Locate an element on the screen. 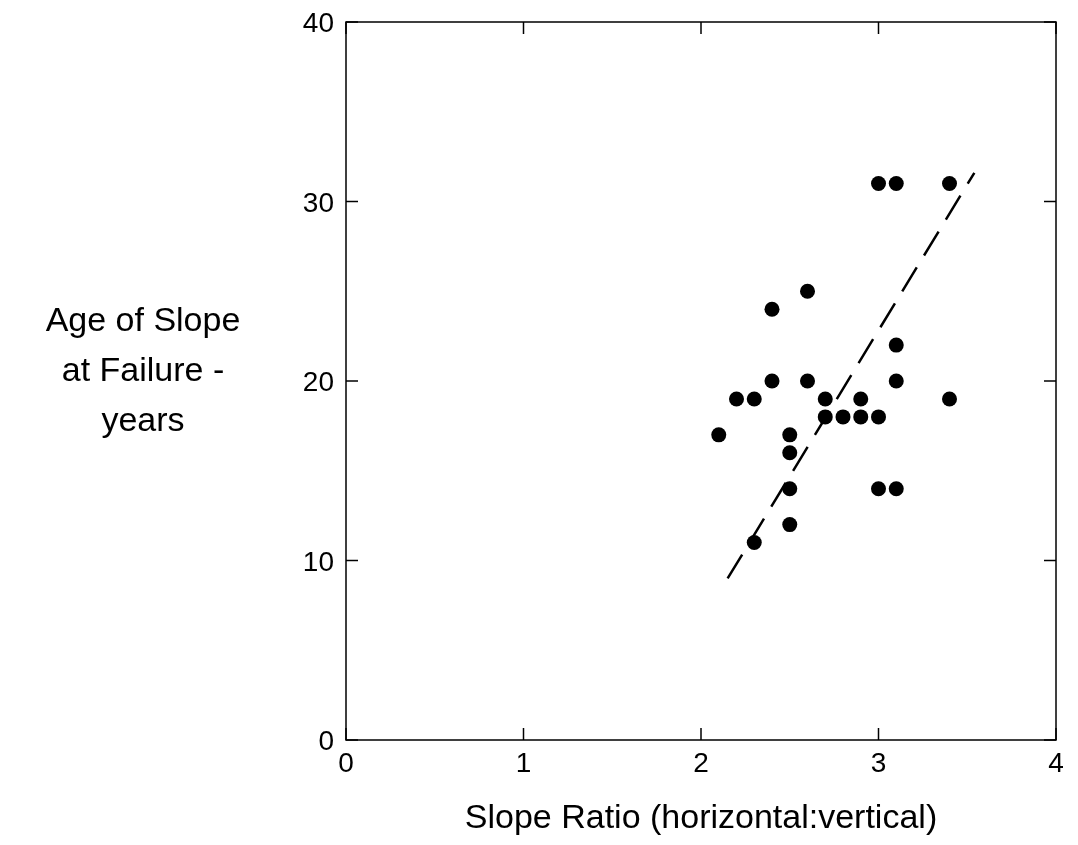 The width and height of the screenshot is (1078, 845). x-tick-label: 4 is located at coordinates (1056, 762).